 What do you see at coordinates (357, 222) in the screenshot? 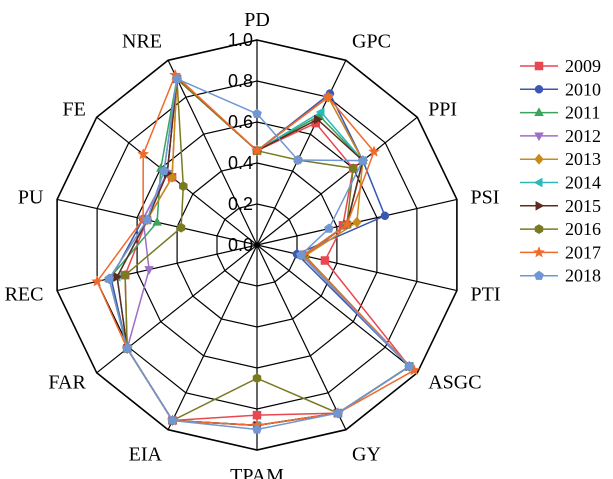
I see `data-point-2013-psi` at bounding box center [357, 222].